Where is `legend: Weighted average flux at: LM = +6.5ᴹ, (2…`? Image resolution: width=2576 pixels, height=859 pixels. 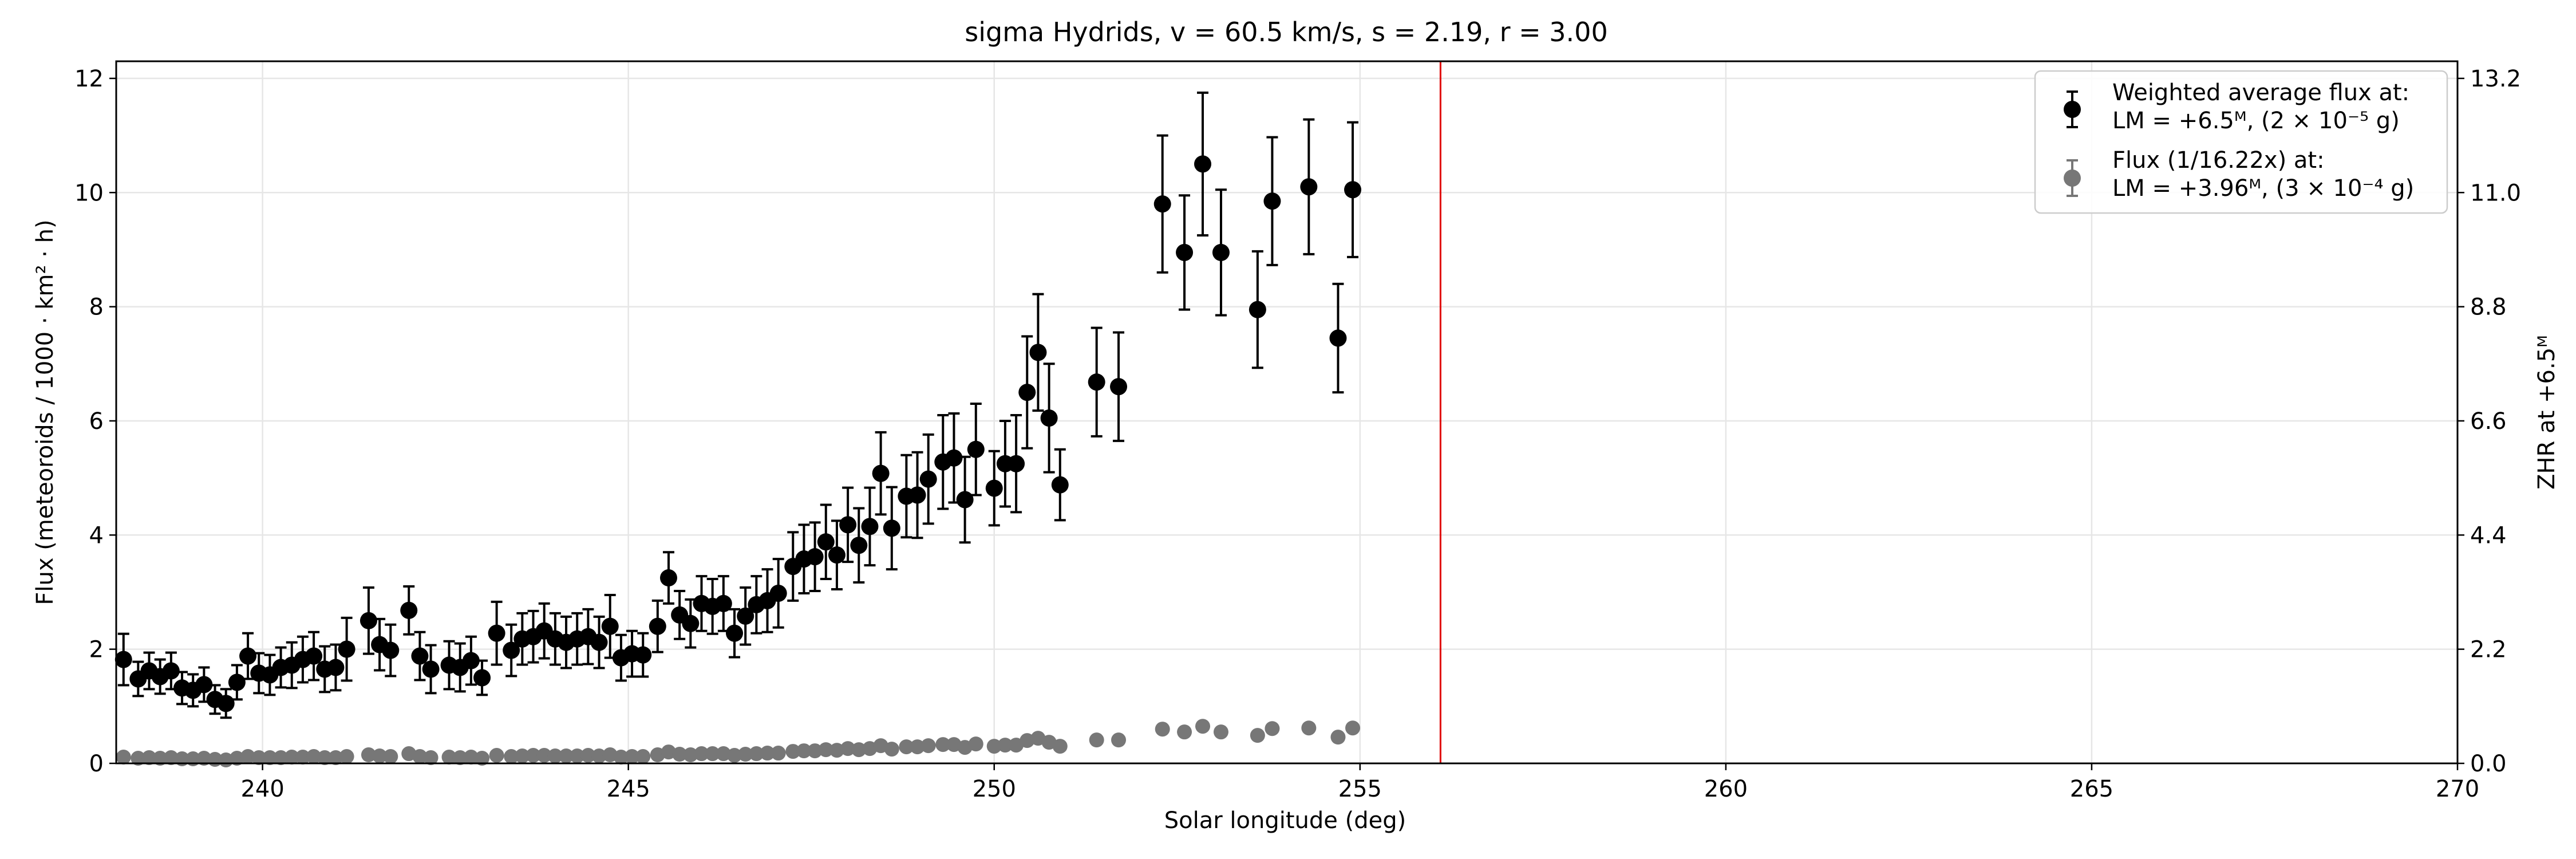 legend: Weighted average flux at: LM = +6.5ᴹ, (2… is located at coordinates (2241, 142).